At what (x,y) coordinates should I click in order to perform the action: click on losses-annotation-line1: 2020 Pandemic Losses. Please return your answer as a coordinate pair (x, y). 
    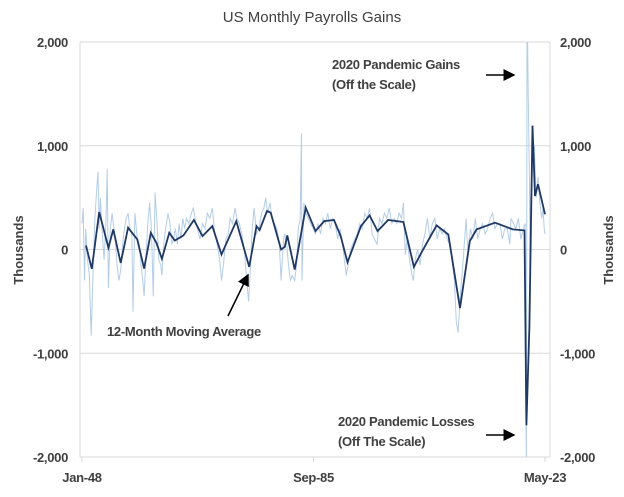
    Looking at the image, I should click on (406, 421).